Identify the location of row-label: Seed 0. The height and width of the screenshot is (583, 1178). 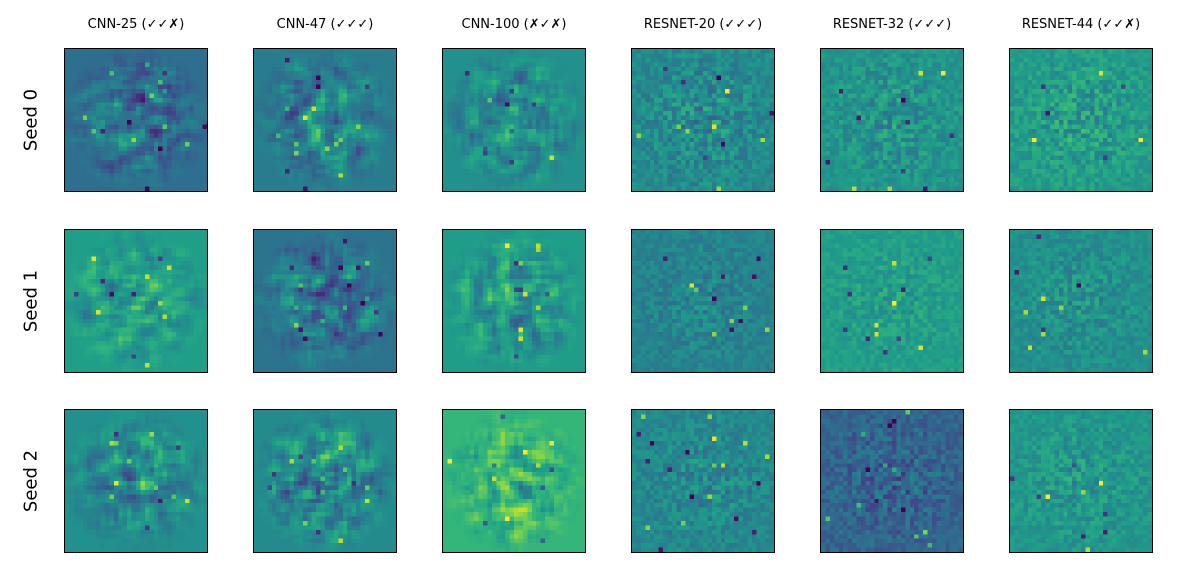
(31, 120).